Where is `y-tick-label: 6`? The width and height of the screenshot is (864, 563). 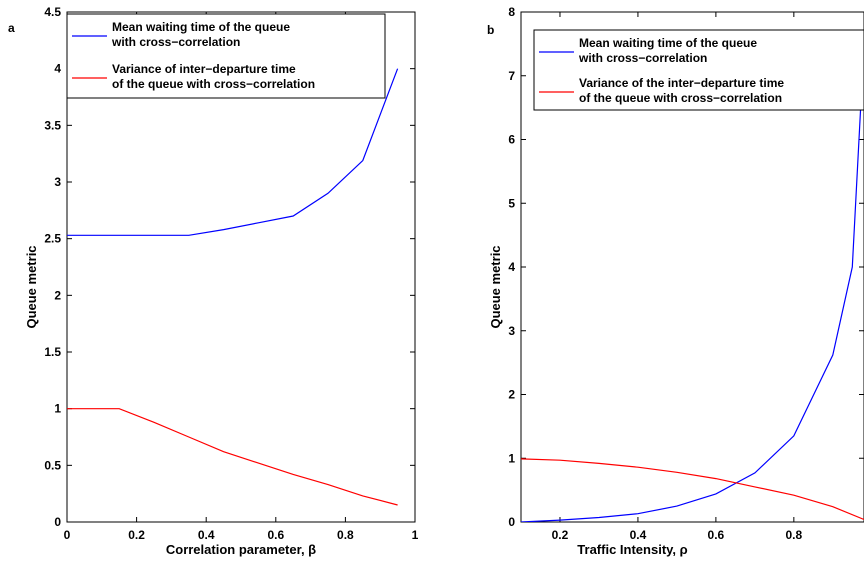
y-tick-label: 6 is located at coordinates (511, 140).